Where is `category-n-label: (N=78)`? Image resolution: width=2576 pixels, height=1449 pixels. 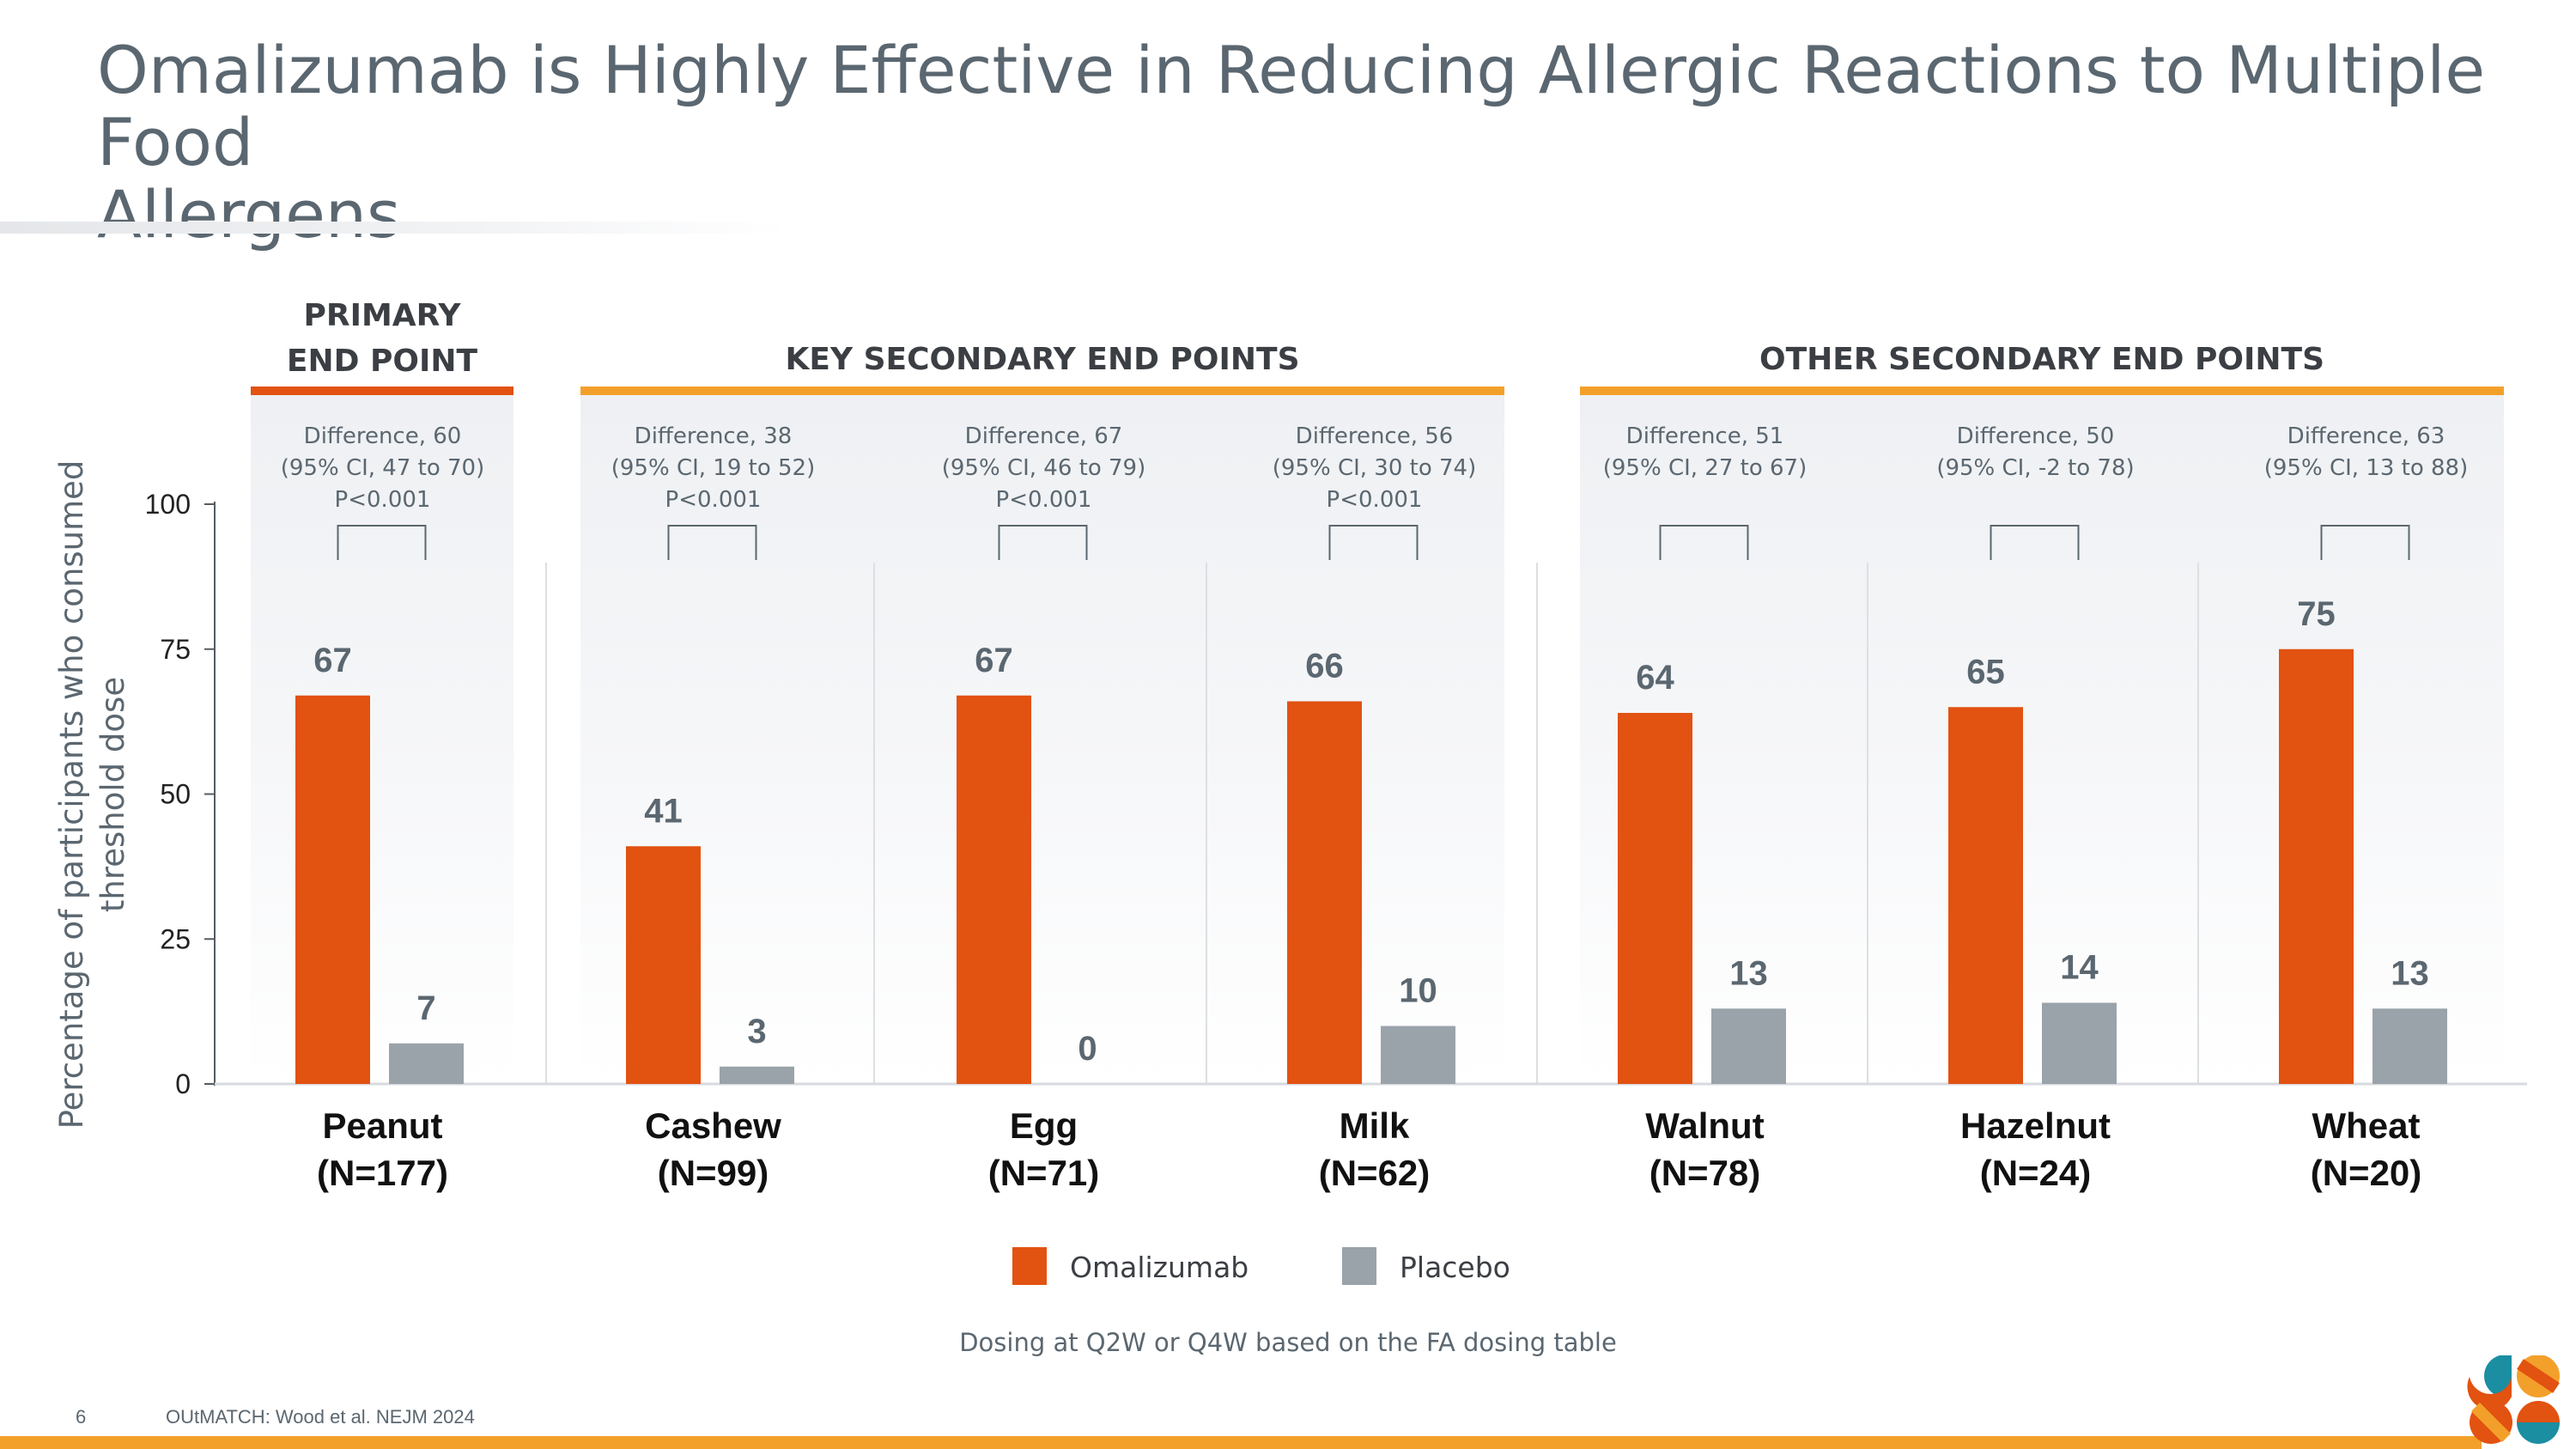 category-n-label: (N=78) is located at coordinates (1705, 1173).